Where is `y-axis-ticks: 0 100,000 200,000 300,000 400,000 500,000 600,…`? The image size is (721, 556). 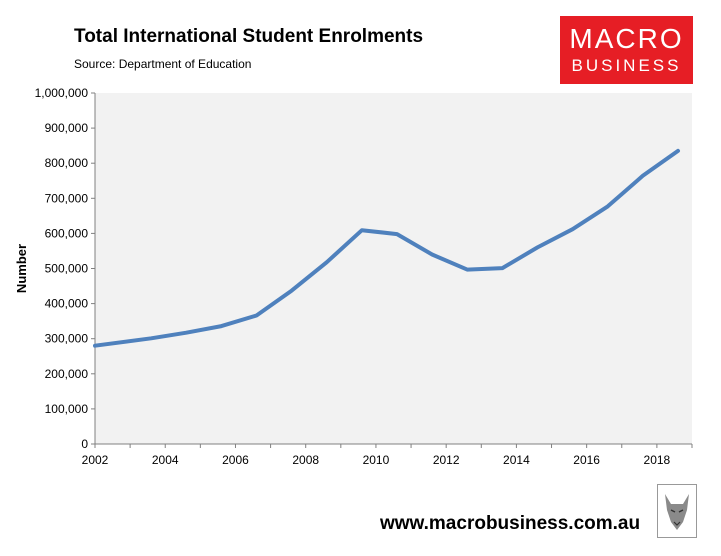 y-axis-ticks: 0 100,000 200,000 300,000 400,000 500,000 600,… is located at coordinates (65, 268).